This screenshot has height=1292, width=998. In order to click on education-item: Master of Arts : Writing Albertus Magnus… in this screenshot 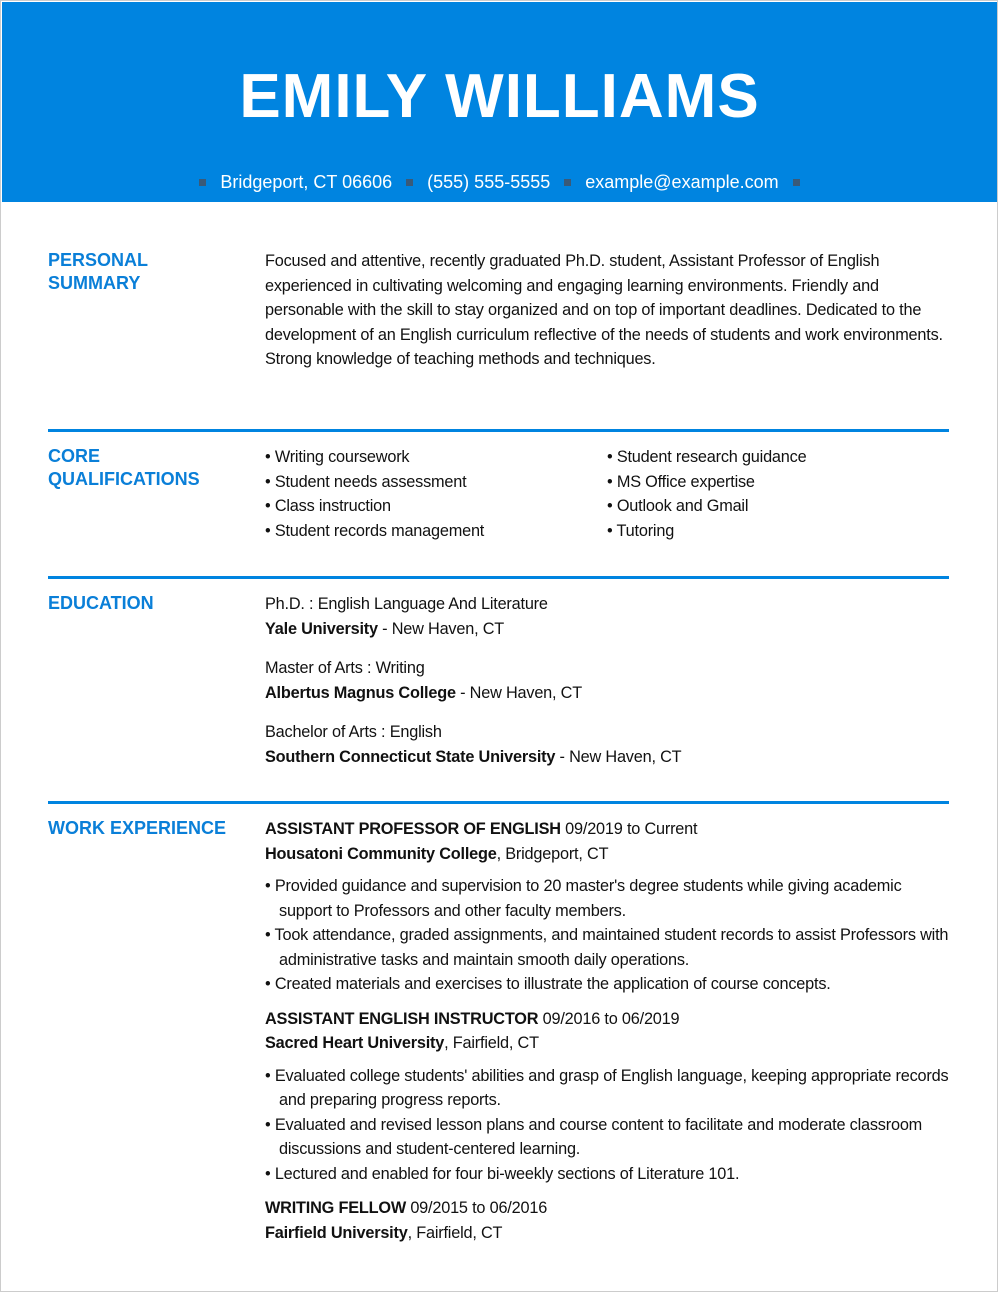, I will do `click(610, 680)`.